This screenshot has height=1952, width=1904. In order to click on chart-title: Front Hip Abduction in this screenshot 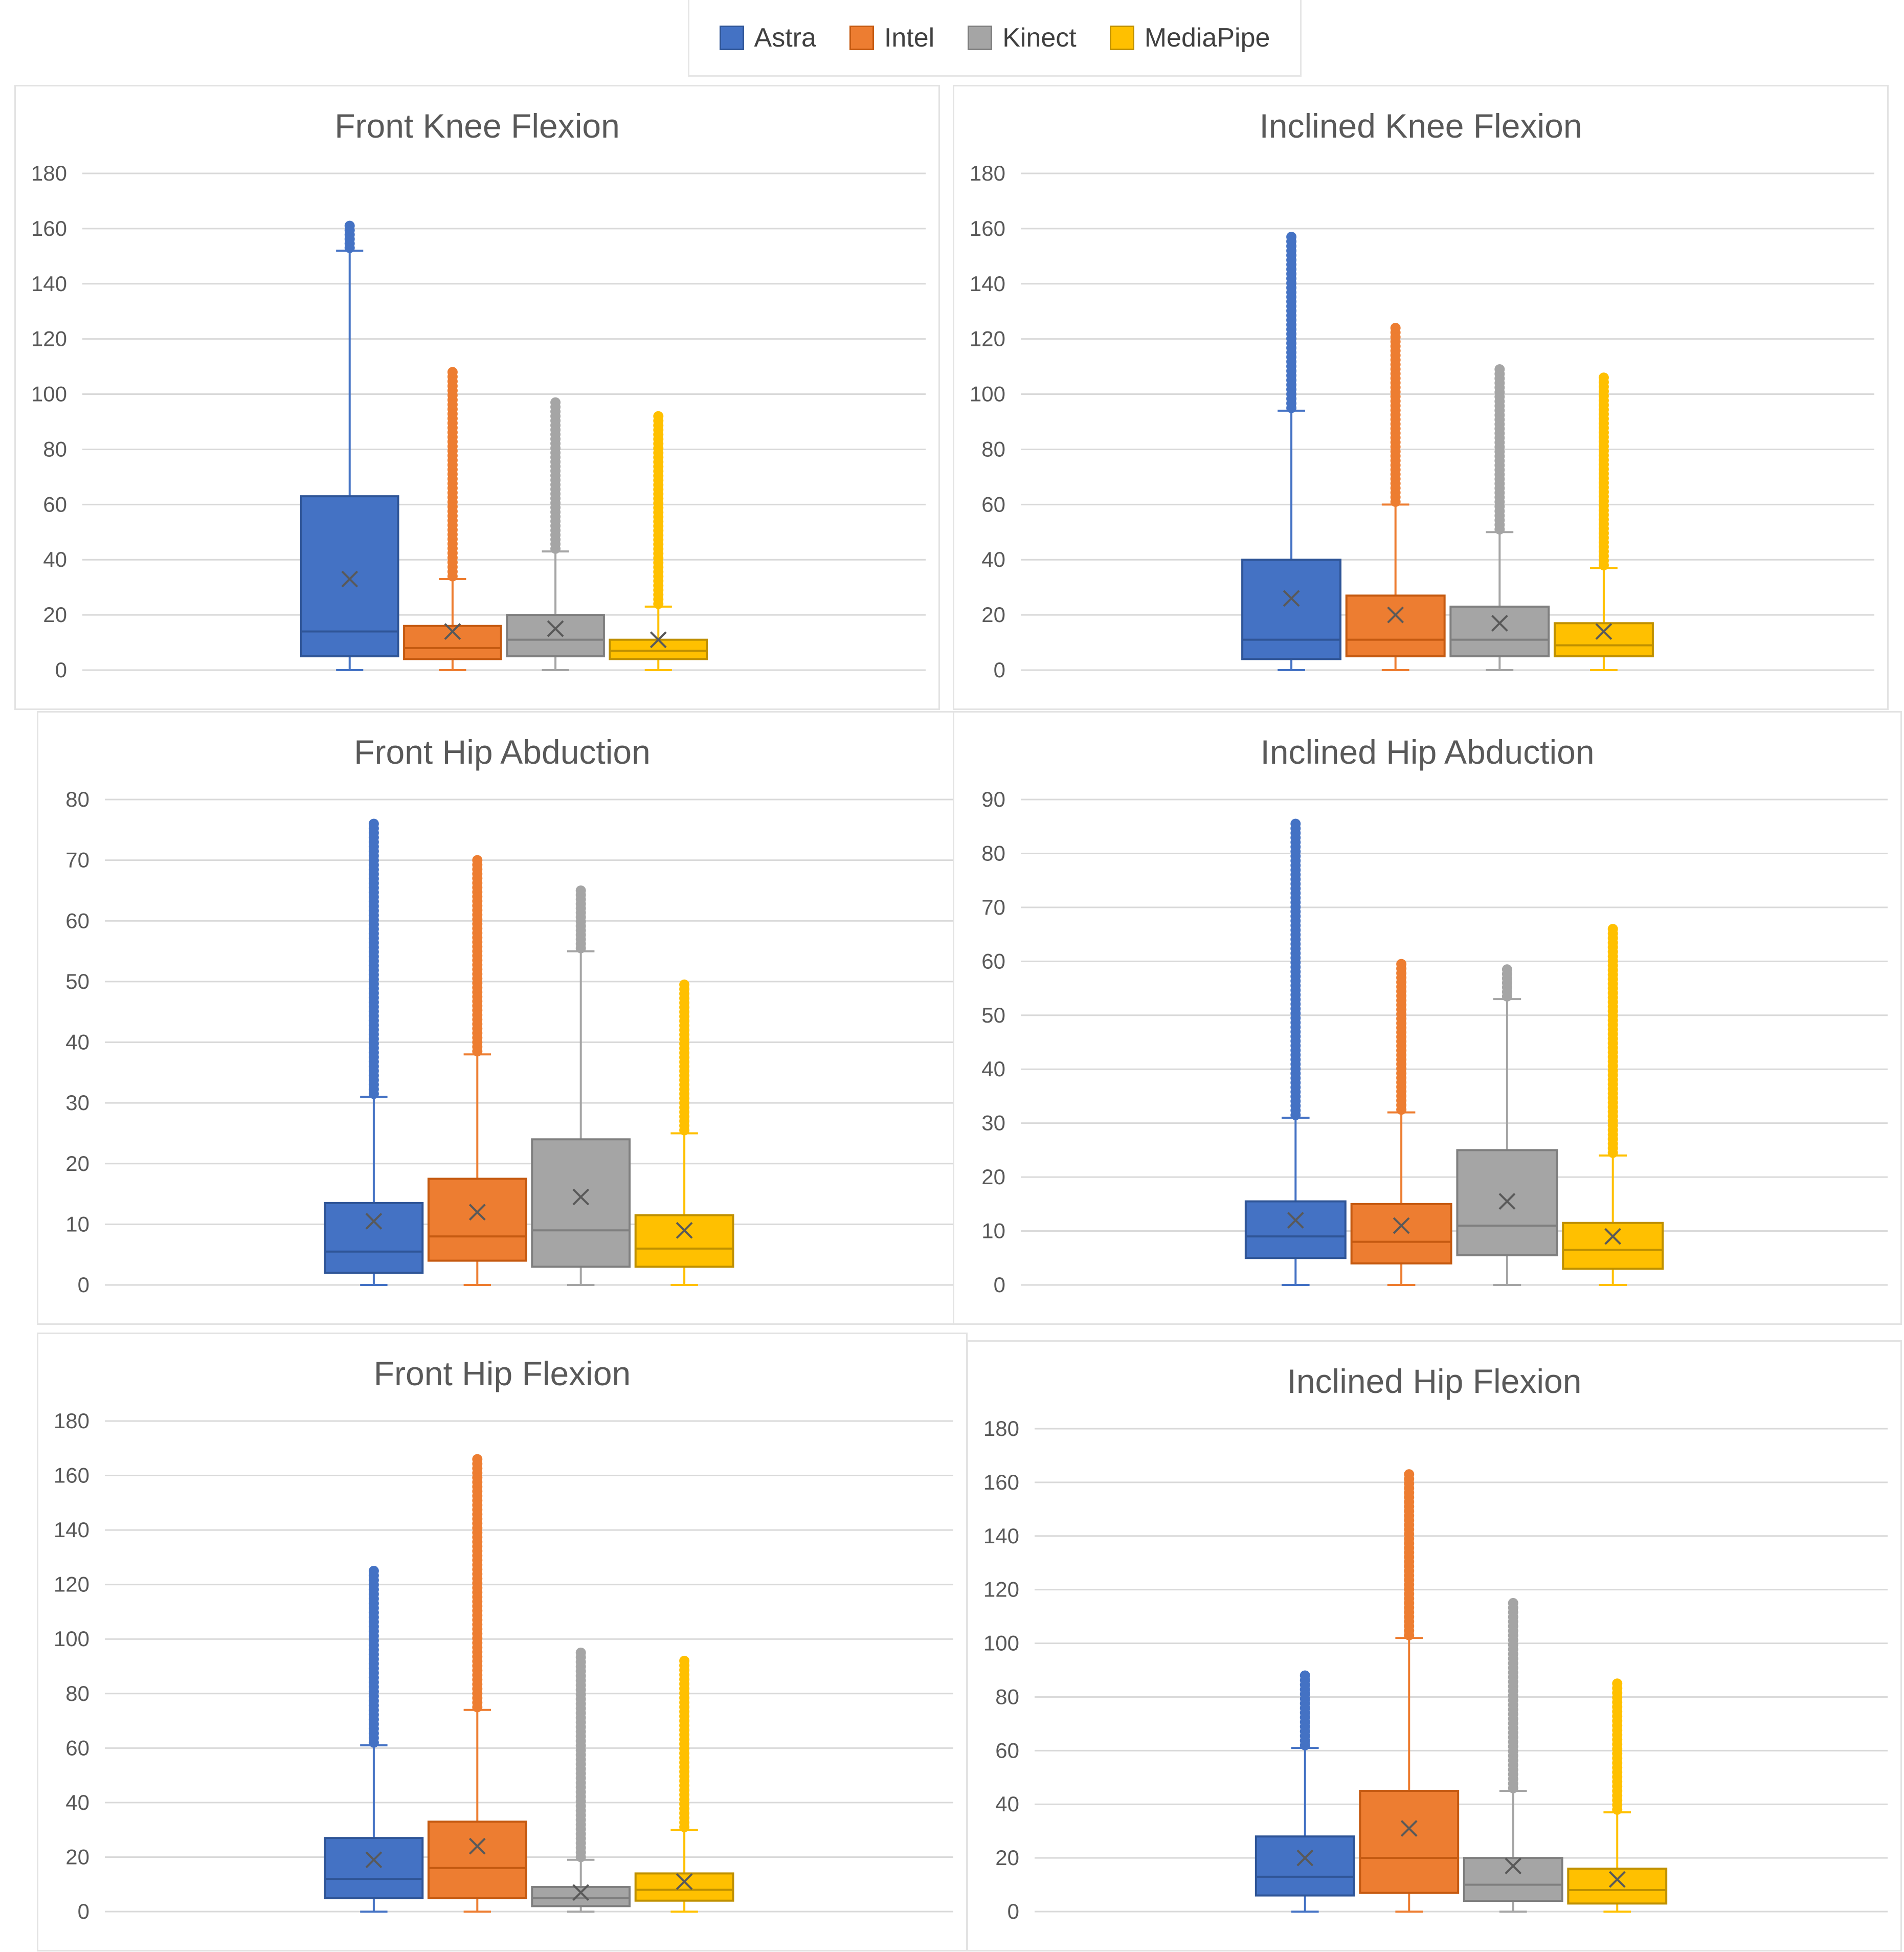, I will do `click(502, 752)`.